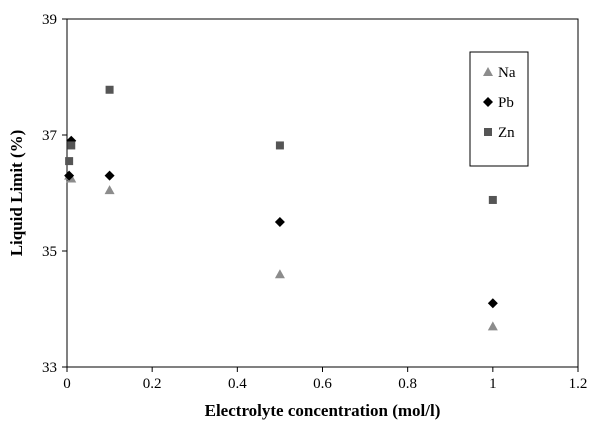 The width and height of the screenshot is (591, 426). Describe the element at coordinates (50, 136) in the screenshot. I see `y-tick-label: 37` at that location.